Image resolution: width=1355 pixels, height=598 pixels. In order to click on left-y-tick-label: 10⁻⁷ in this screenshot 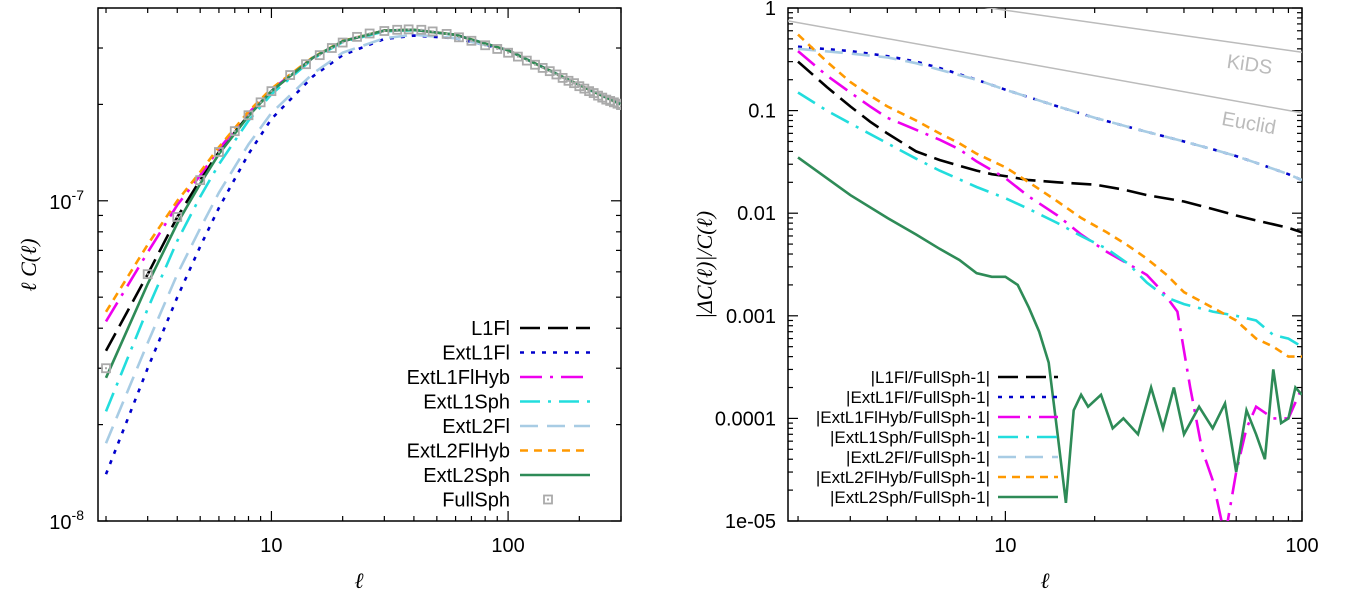, I will do `click(66, 200)`.